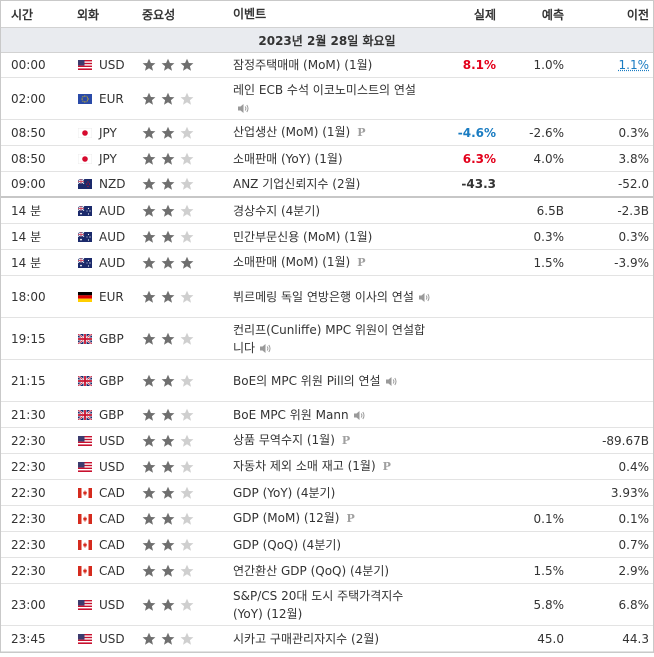 The height and width of the screenshot is (657, 654). I want to click on table-row: 18:00 EUR 뷔르메링 독일 연방은행 이사의 연설, so click(327, 297).